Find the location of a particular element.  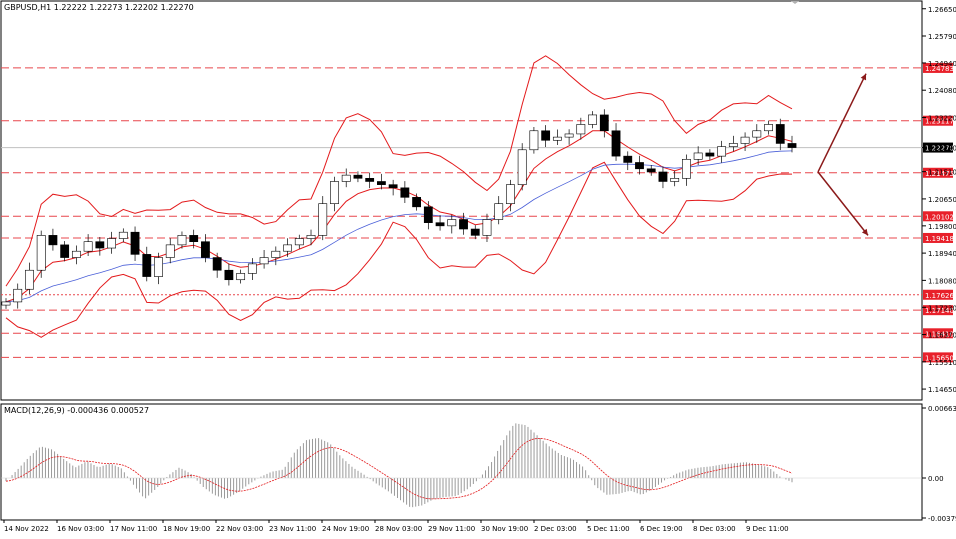

y-tick-label: 1.14650 is located at coordinates (942, 390).